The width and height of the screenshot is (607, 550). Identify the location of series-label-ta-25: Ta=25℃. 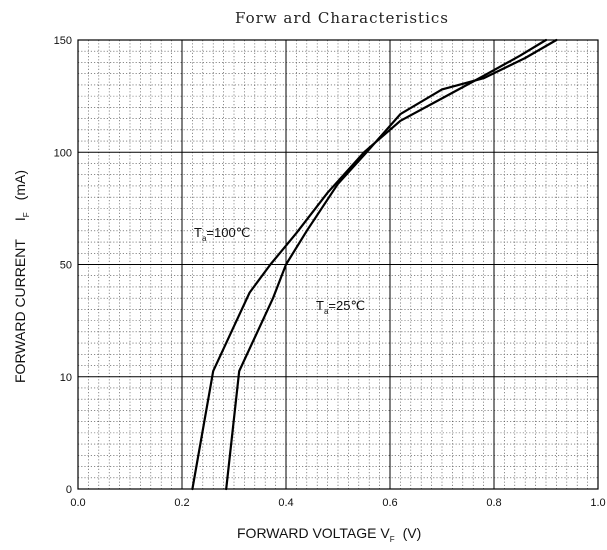
(340, 307).